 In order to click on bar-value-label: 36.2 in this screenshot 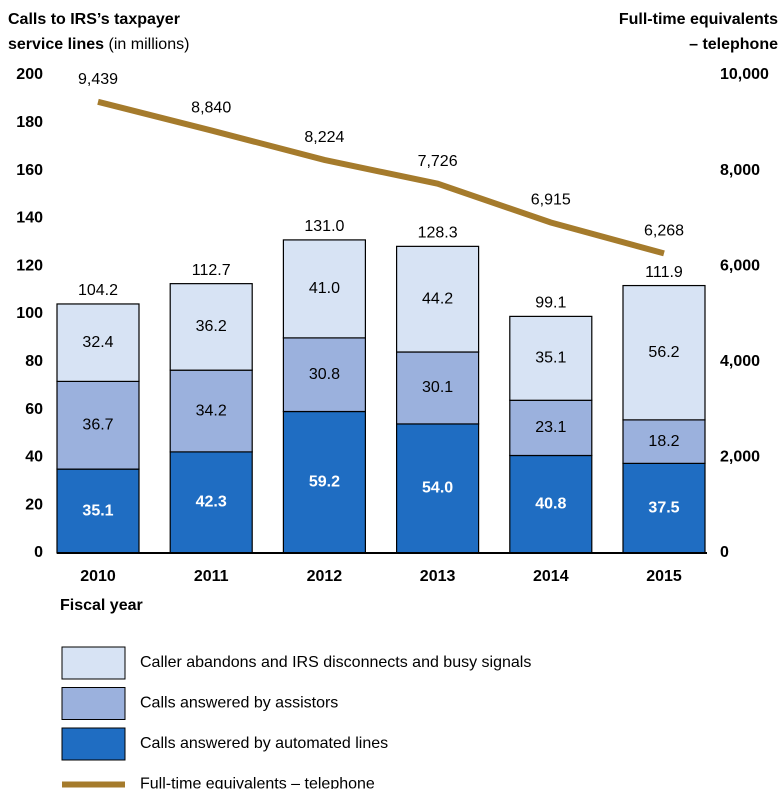, I will do `click(211, 326)`.